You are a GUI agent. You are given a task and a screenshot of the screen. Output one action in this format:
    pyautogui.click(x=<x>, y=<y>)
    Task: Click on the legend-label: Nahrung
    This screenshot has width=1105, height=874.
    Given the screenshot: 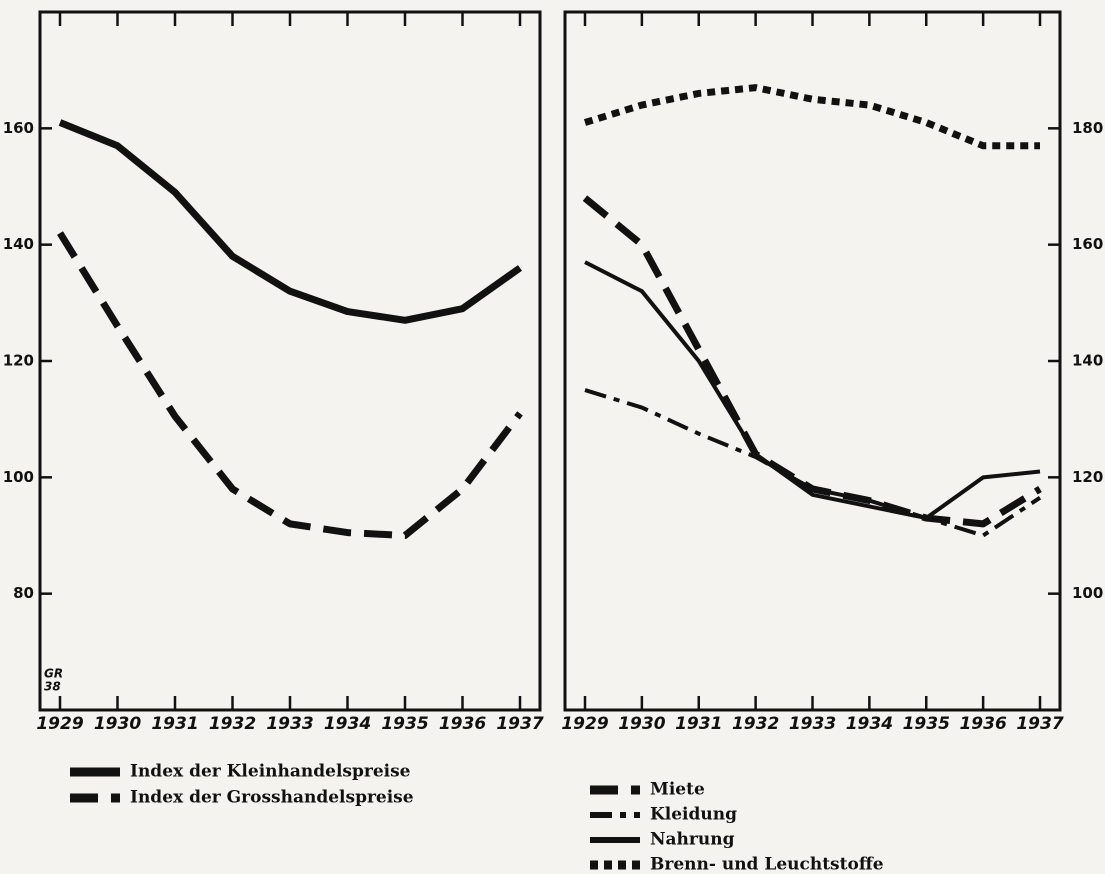 What is the action you would take?
    pyautogui.click(x=692, y=840)
    